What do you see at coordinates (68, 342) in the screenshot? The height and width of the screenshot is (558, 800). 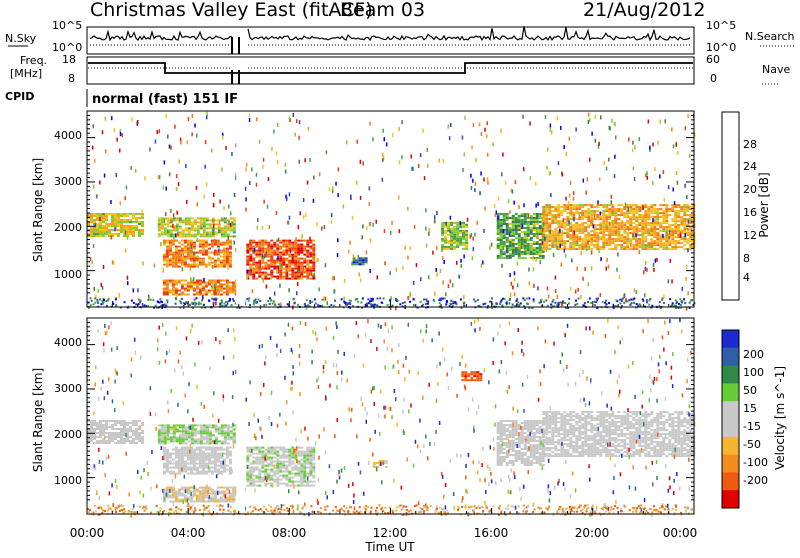 I see `velocity-ytick-4000: 4000` at bounding box center [68, 342].